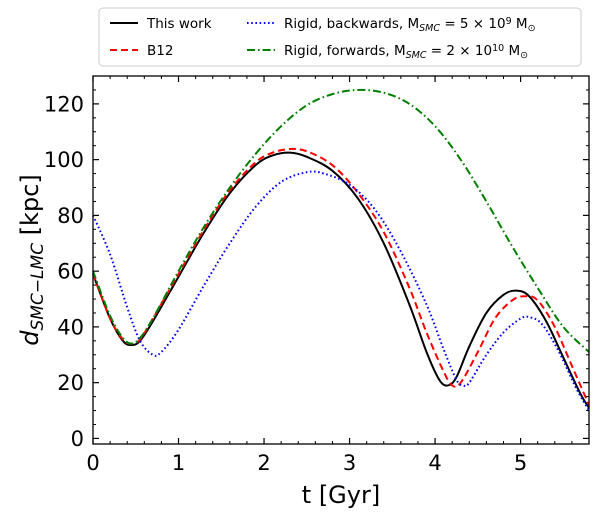 The image size is (599, 514). What do you see at coordinates (92, 463) in the screenshot?
I see `x-tick-label: 0` at bounding box center [92, 463].